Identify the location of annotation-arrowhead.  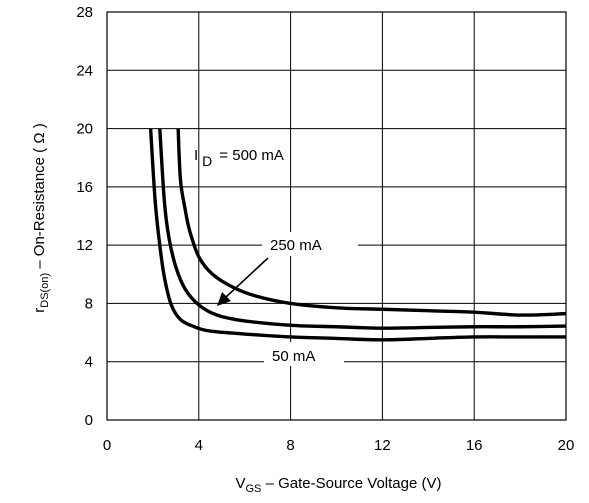
(224, 299).